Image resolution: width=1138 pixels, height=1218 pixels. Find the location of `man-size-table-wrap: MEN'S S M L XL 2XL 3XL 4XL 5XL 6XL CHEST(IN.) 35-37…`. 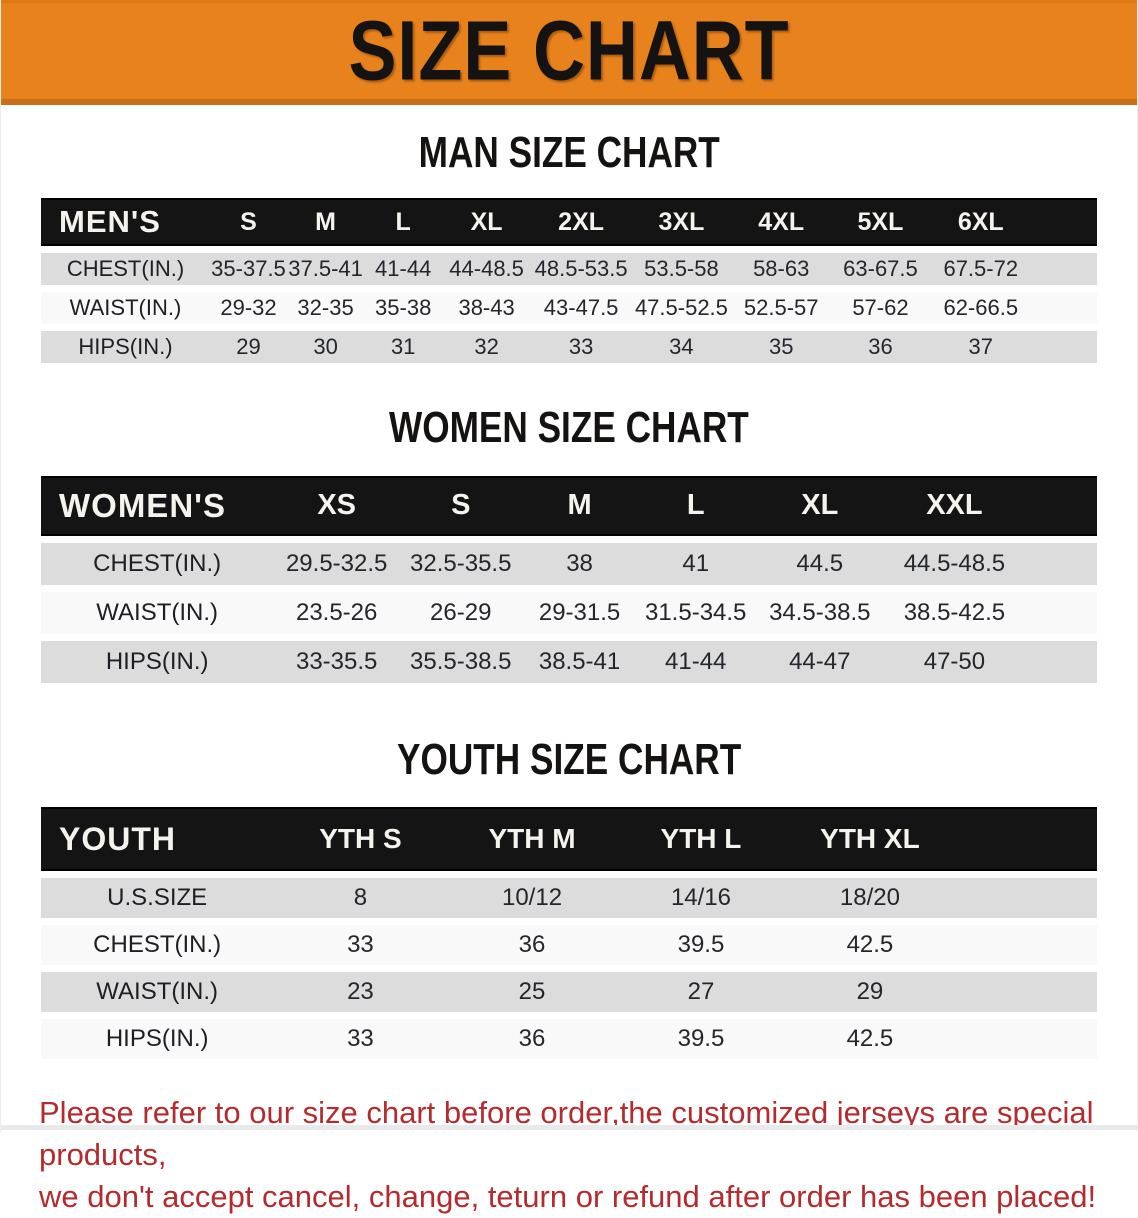

man-size-table-wrap: MEN'S S M L XL 2XL 3XL 4XL 5XL 6XL CHEST(IN.) 35-37… is located at coordinates (569, 280).